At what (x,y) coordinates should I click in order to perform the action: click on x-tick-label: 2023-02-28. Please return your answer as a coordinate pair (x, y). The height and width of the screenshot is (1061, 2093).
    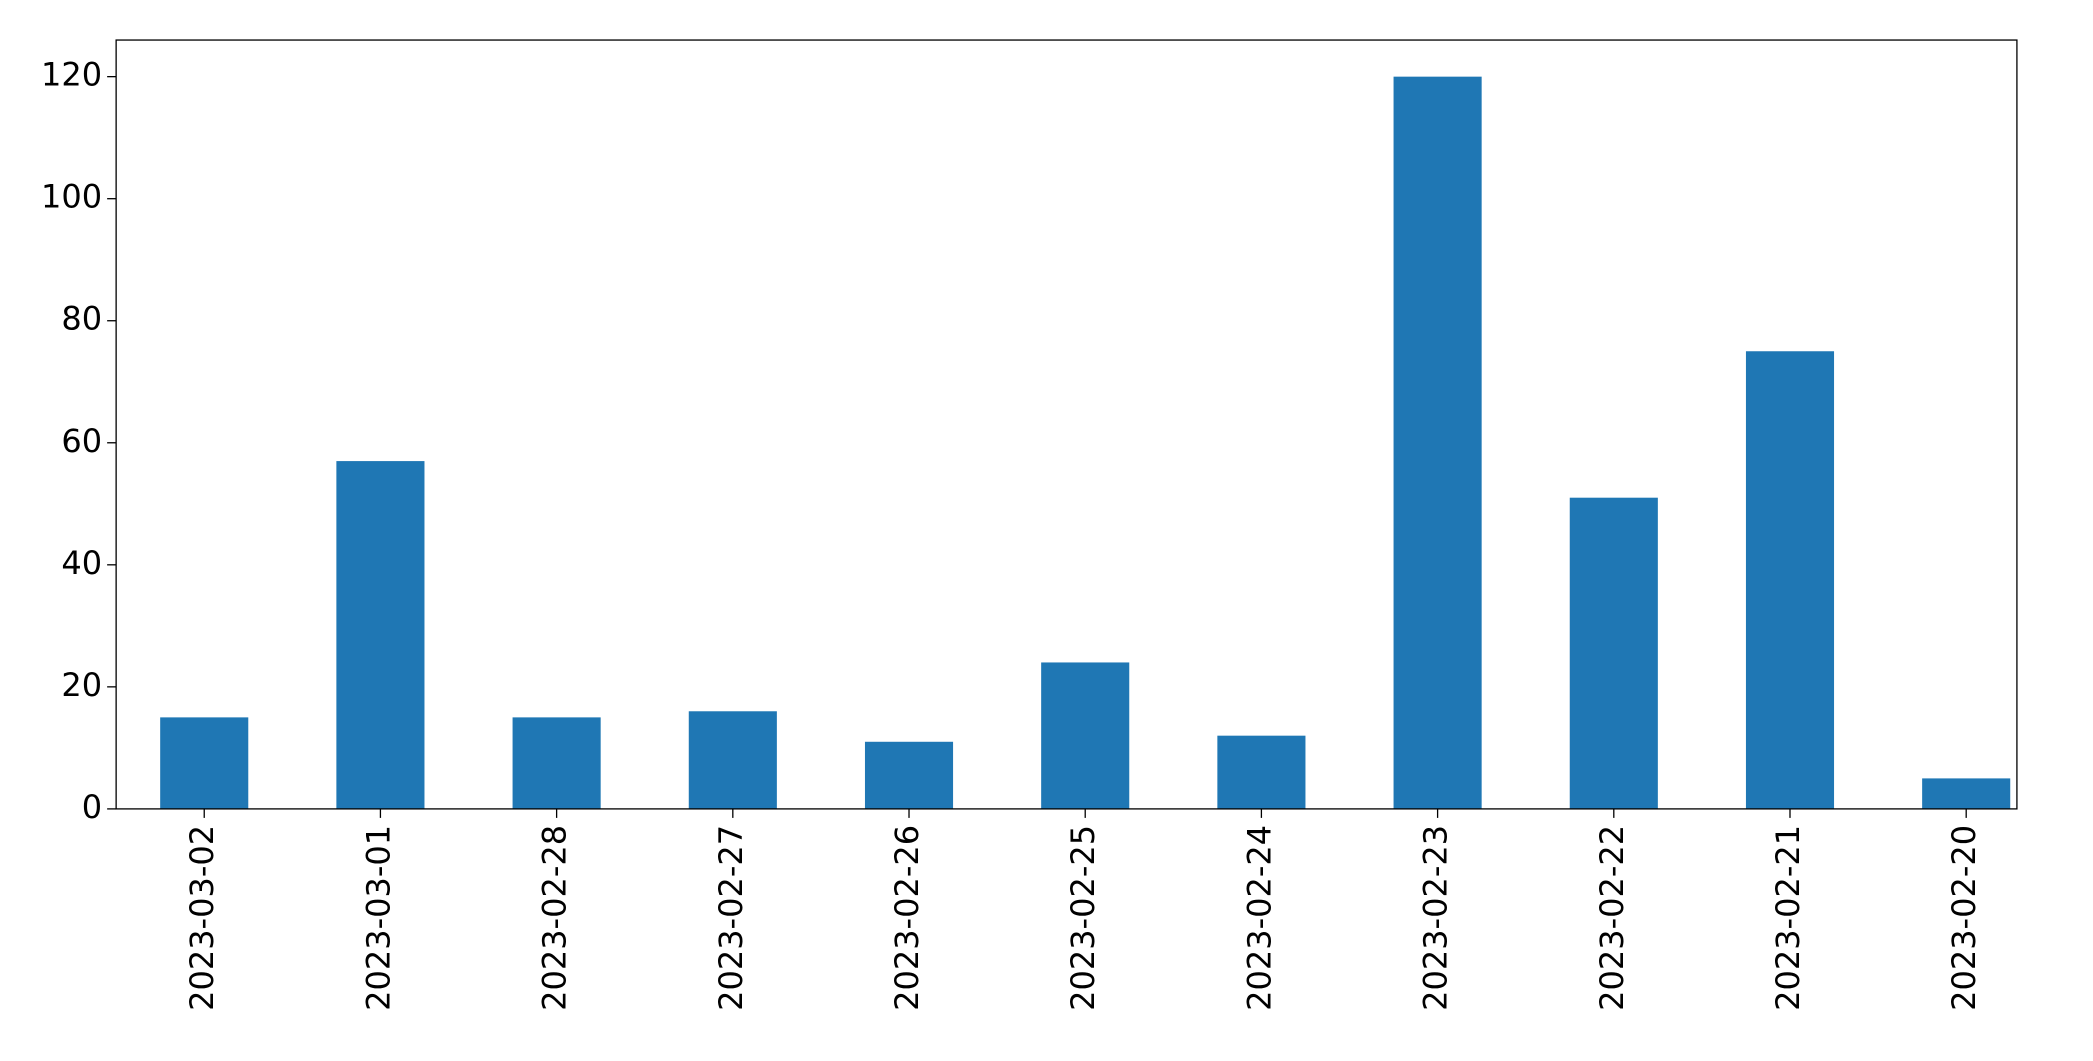
    Looking at the image, I should click on (555, 918).